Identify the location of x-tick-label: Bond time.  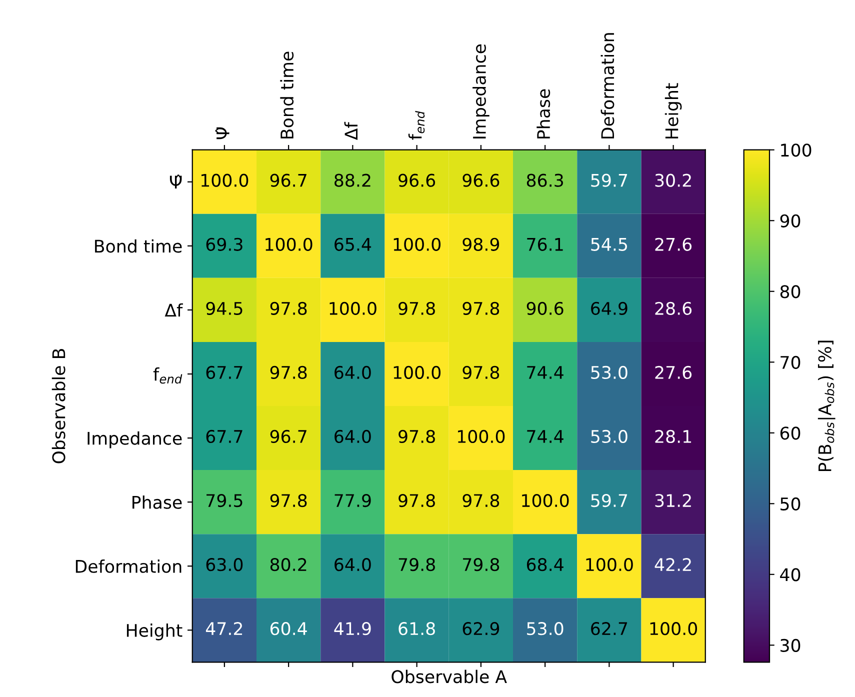
(287, 95).